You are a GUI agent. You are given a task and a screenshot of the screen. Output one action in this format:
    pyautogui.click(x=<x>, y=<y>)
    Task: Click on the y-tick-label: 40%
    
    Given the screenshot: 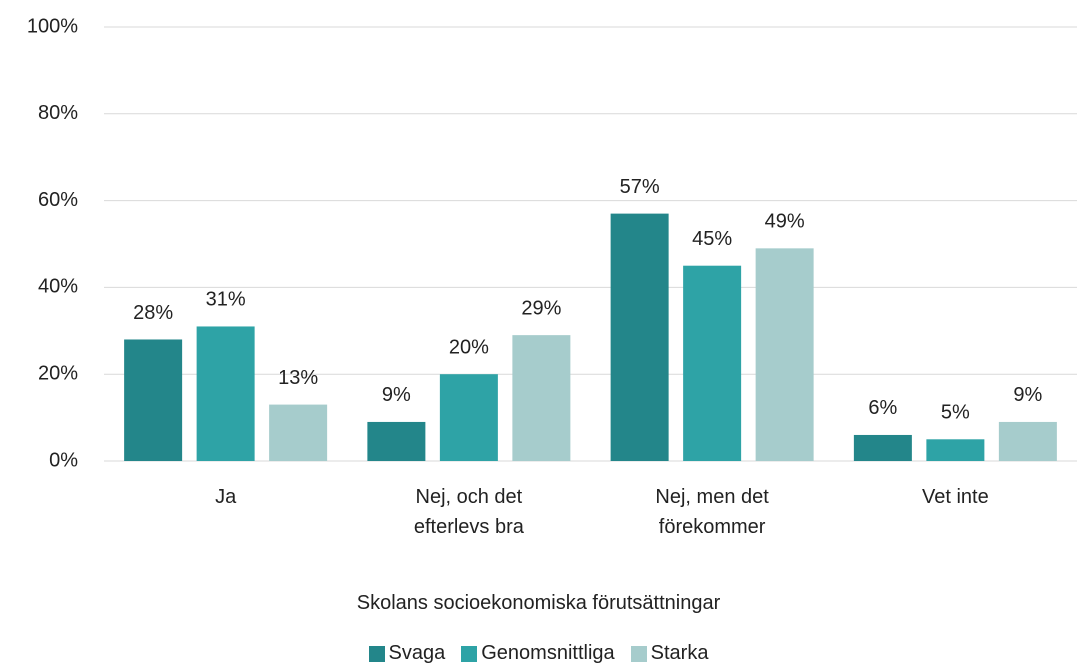 What is the action you would take?
    pyautogui.click(x=58, y=287)
    